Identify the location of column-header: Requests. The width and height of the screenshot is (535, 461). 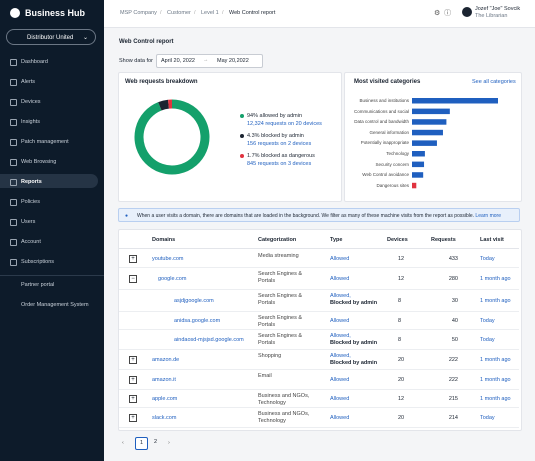
(443, 240).